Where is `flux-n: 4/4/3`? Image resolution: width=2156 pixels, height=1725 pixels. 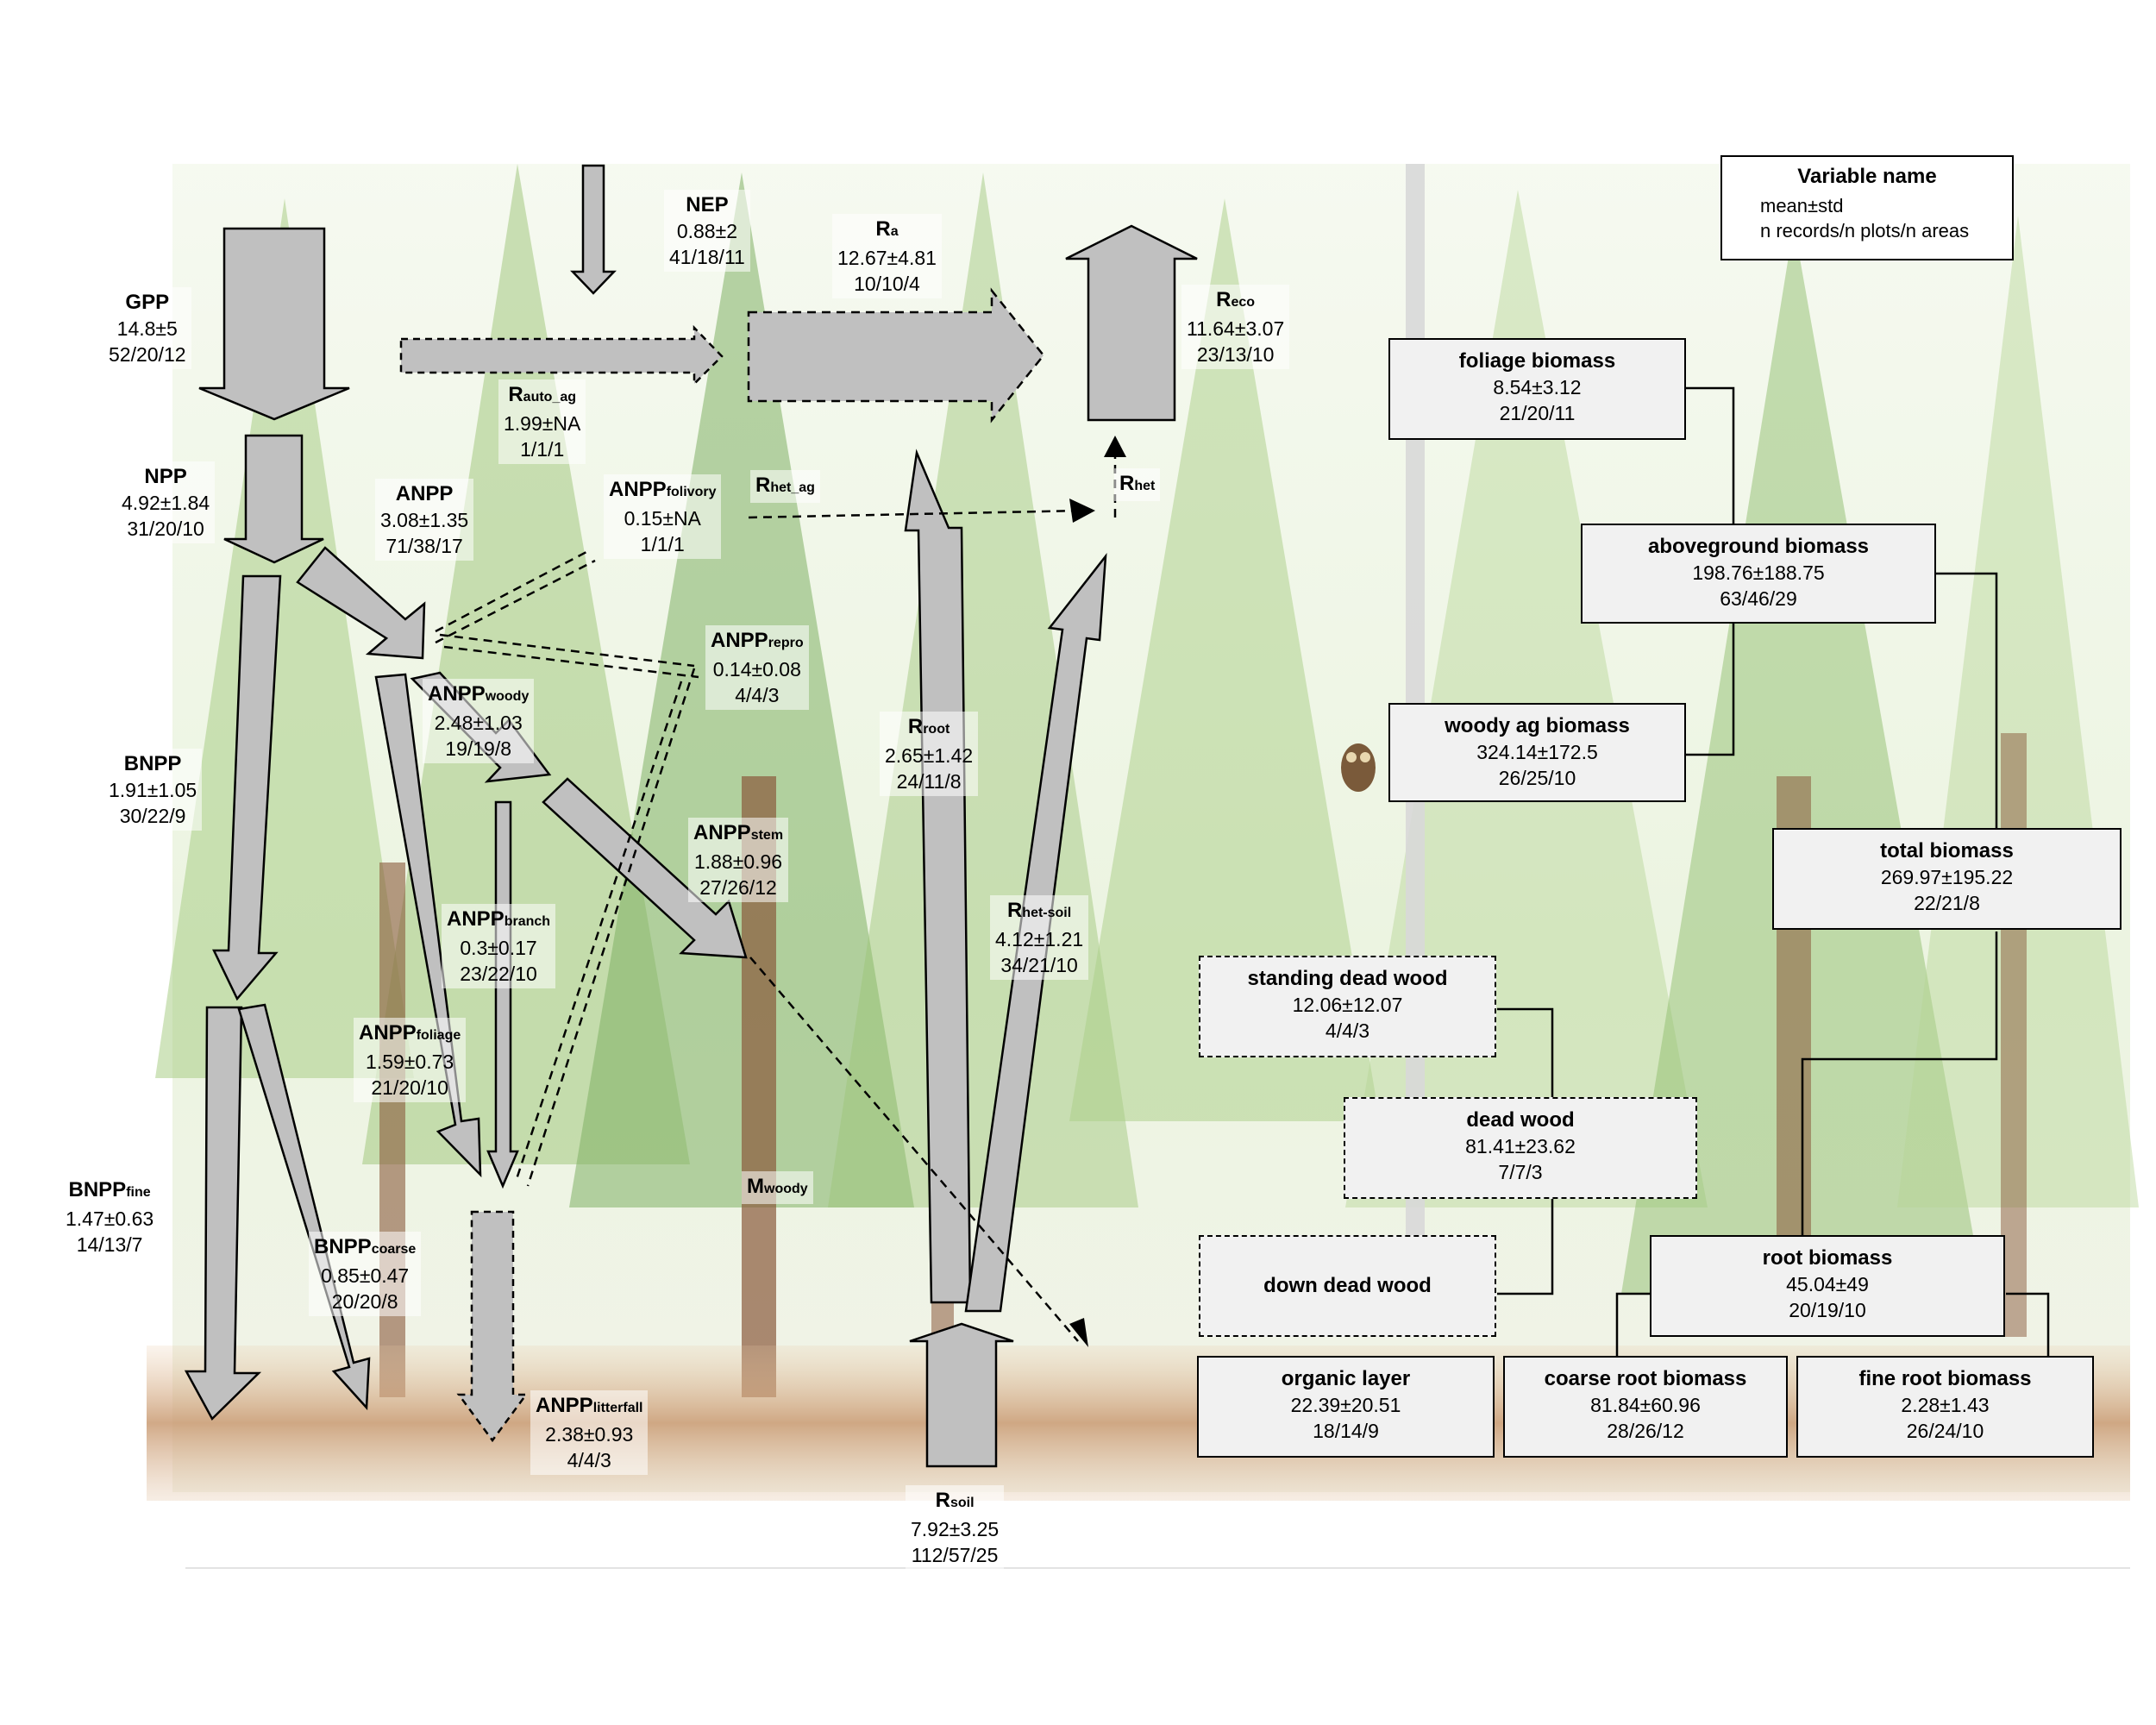 flux-n: 4/4/3 is located at coordinates (589, 1460).